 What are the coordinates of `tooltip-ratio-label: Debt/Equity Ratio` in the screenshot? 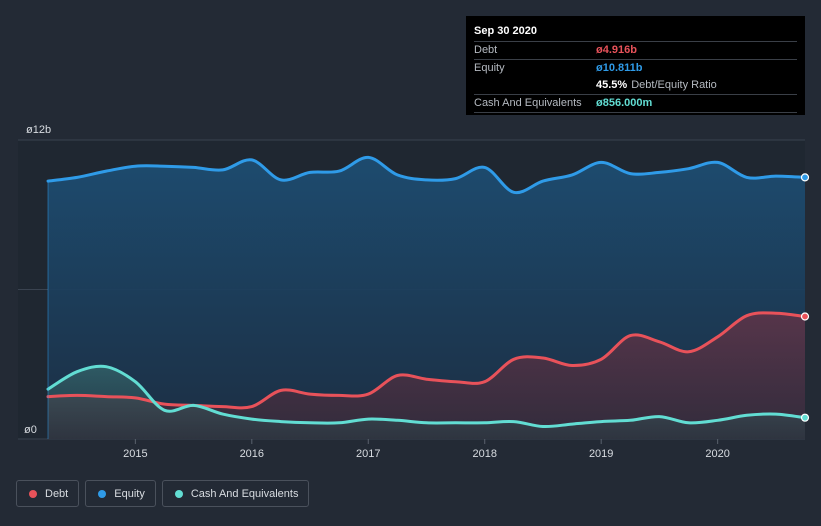 It's located at (674, 85).